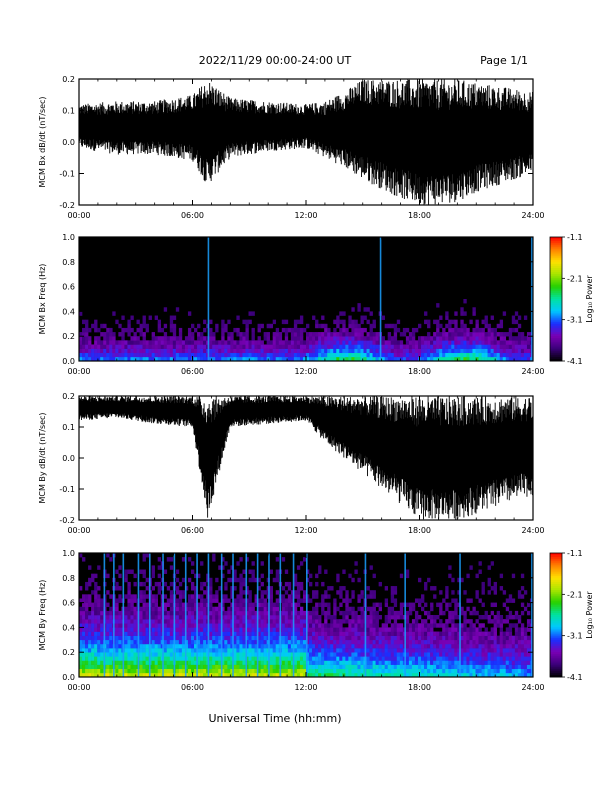 Image resolution: width=612 pixels, height=792 pixels. What do you see at coordinates (556, 615) in the screenshot?
I see `colorbar-frame` at bounding box center [556, 615].